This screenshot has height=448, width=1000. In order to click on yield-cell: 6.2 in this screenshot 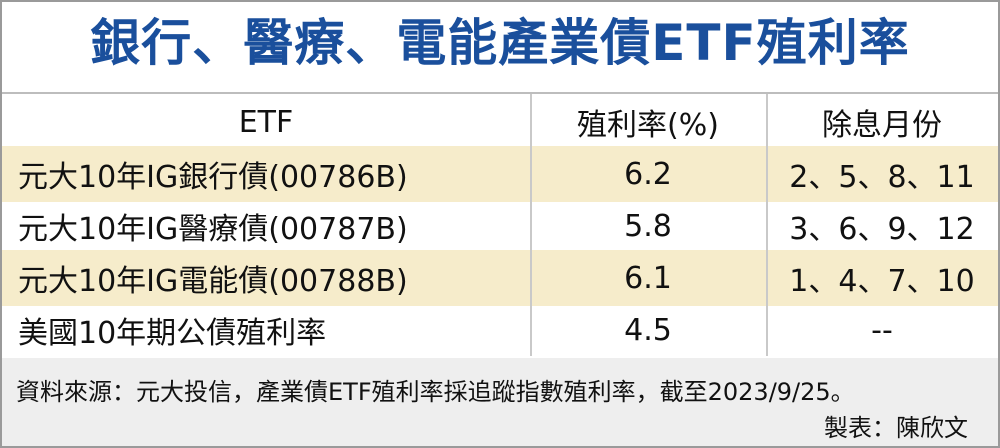, I will do `click(648, 174)`.